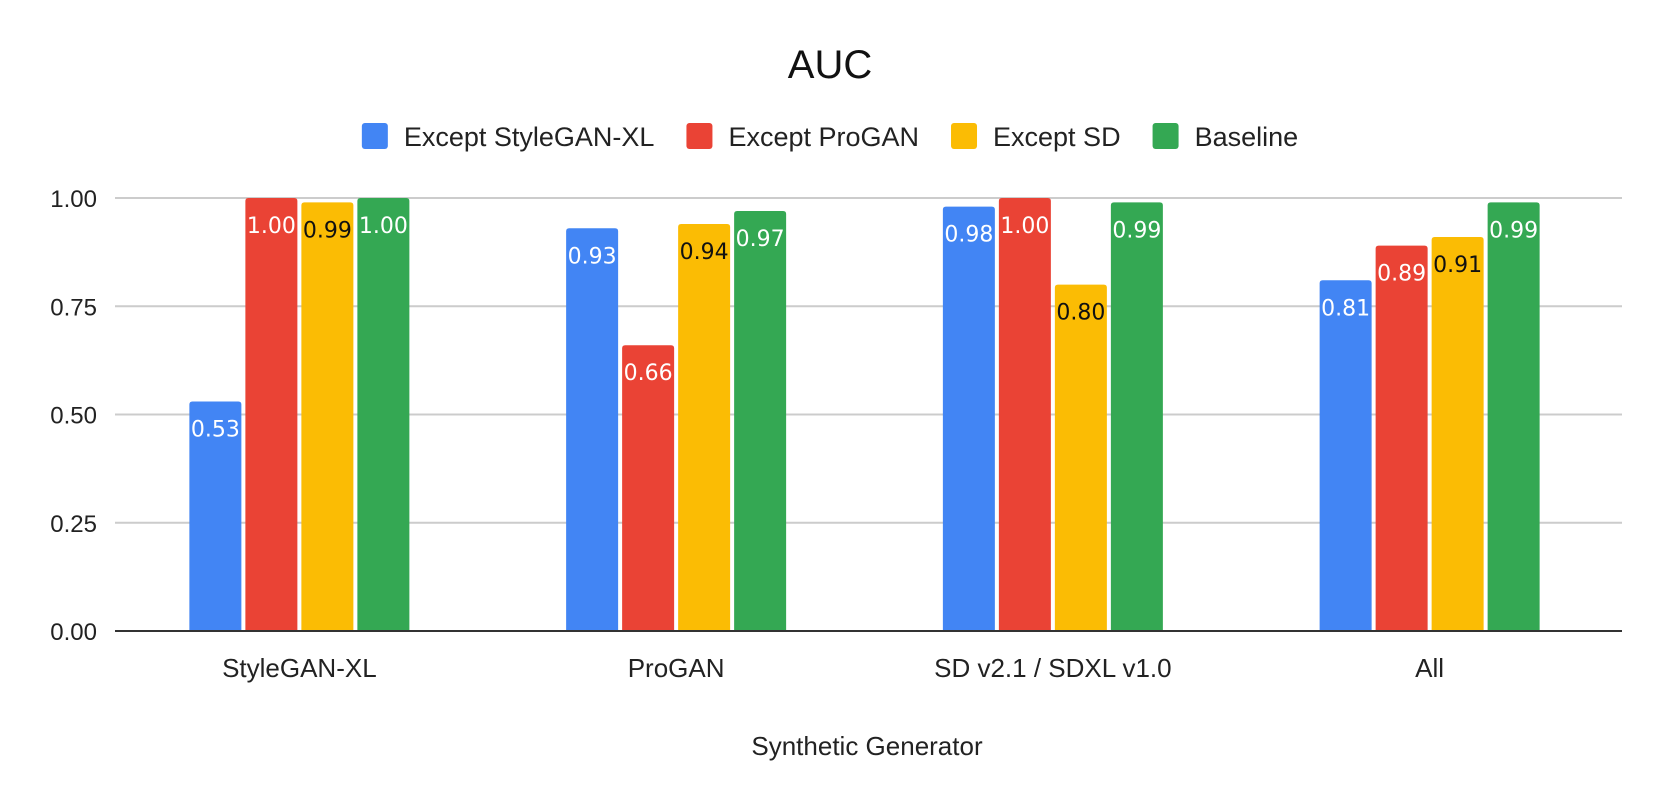 Image resolution: width=1661 pixels, height=802 pixels. I want to click on legend-item: Baseline, so click(1225, 137).